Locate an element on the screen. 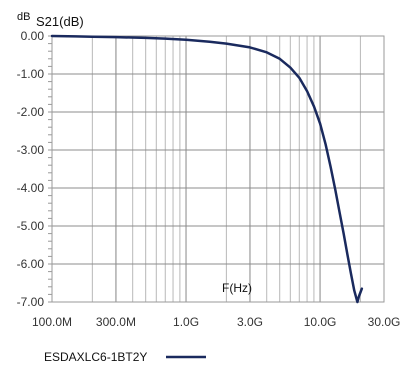 The image size is (404, 368). y-tick-labels: 0.00 -1.00 -2.00 -3.00 -4.00 -5.00 -6.00 -7.00 is located at coordinates (31, 169).